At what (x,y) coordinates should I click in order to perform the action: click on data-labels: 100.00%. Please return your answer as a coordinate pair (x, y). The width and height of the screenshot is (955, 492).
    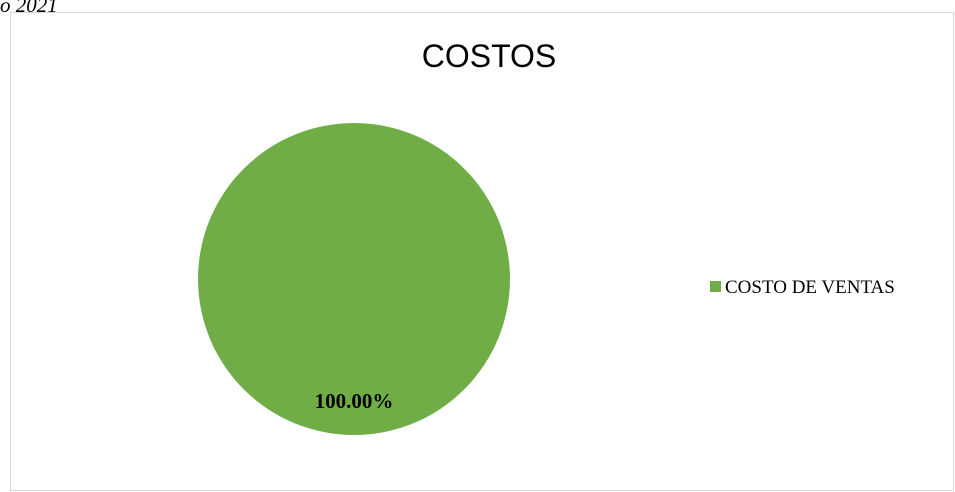
    Looking at the image, I should click on (354, 401).